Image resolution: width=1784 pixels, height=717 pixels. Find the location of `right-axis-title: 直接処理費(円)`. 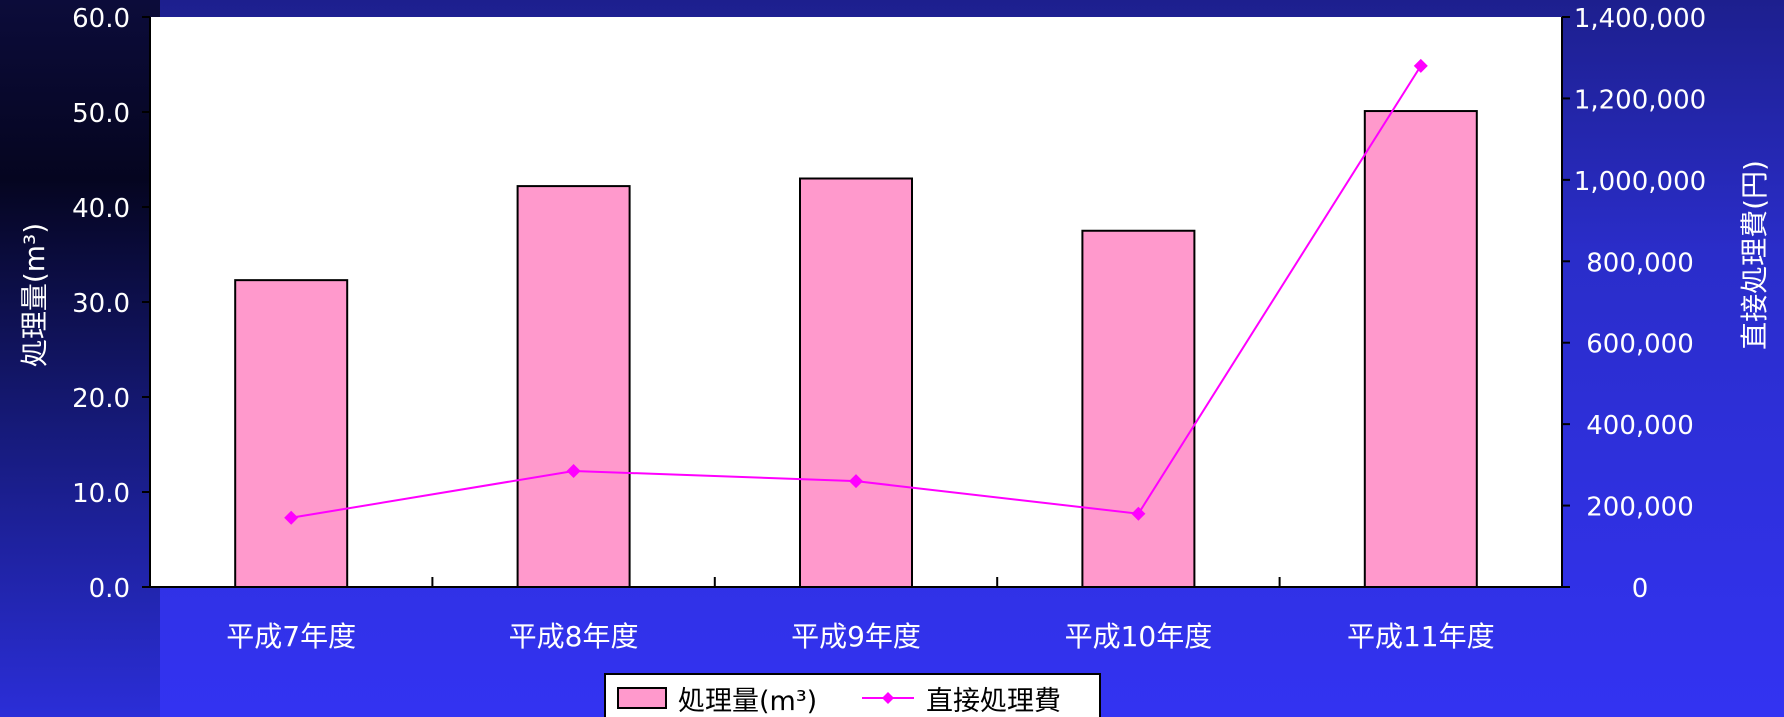

right-axis-title: 直接処理費(円) is located at coordinates (1754, 255).